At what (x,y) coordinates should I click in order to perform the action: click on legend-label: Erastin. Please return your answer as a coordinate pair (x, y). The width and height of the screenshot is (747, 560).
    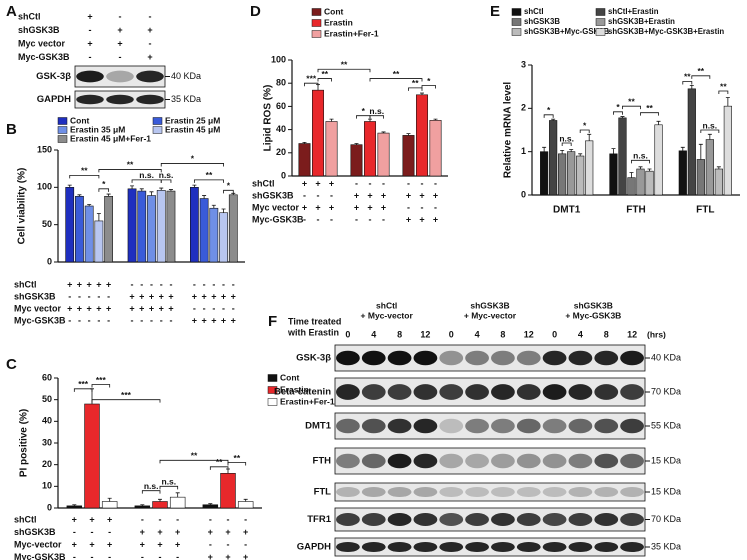
    Looking at the image, I should click on (294, 389).